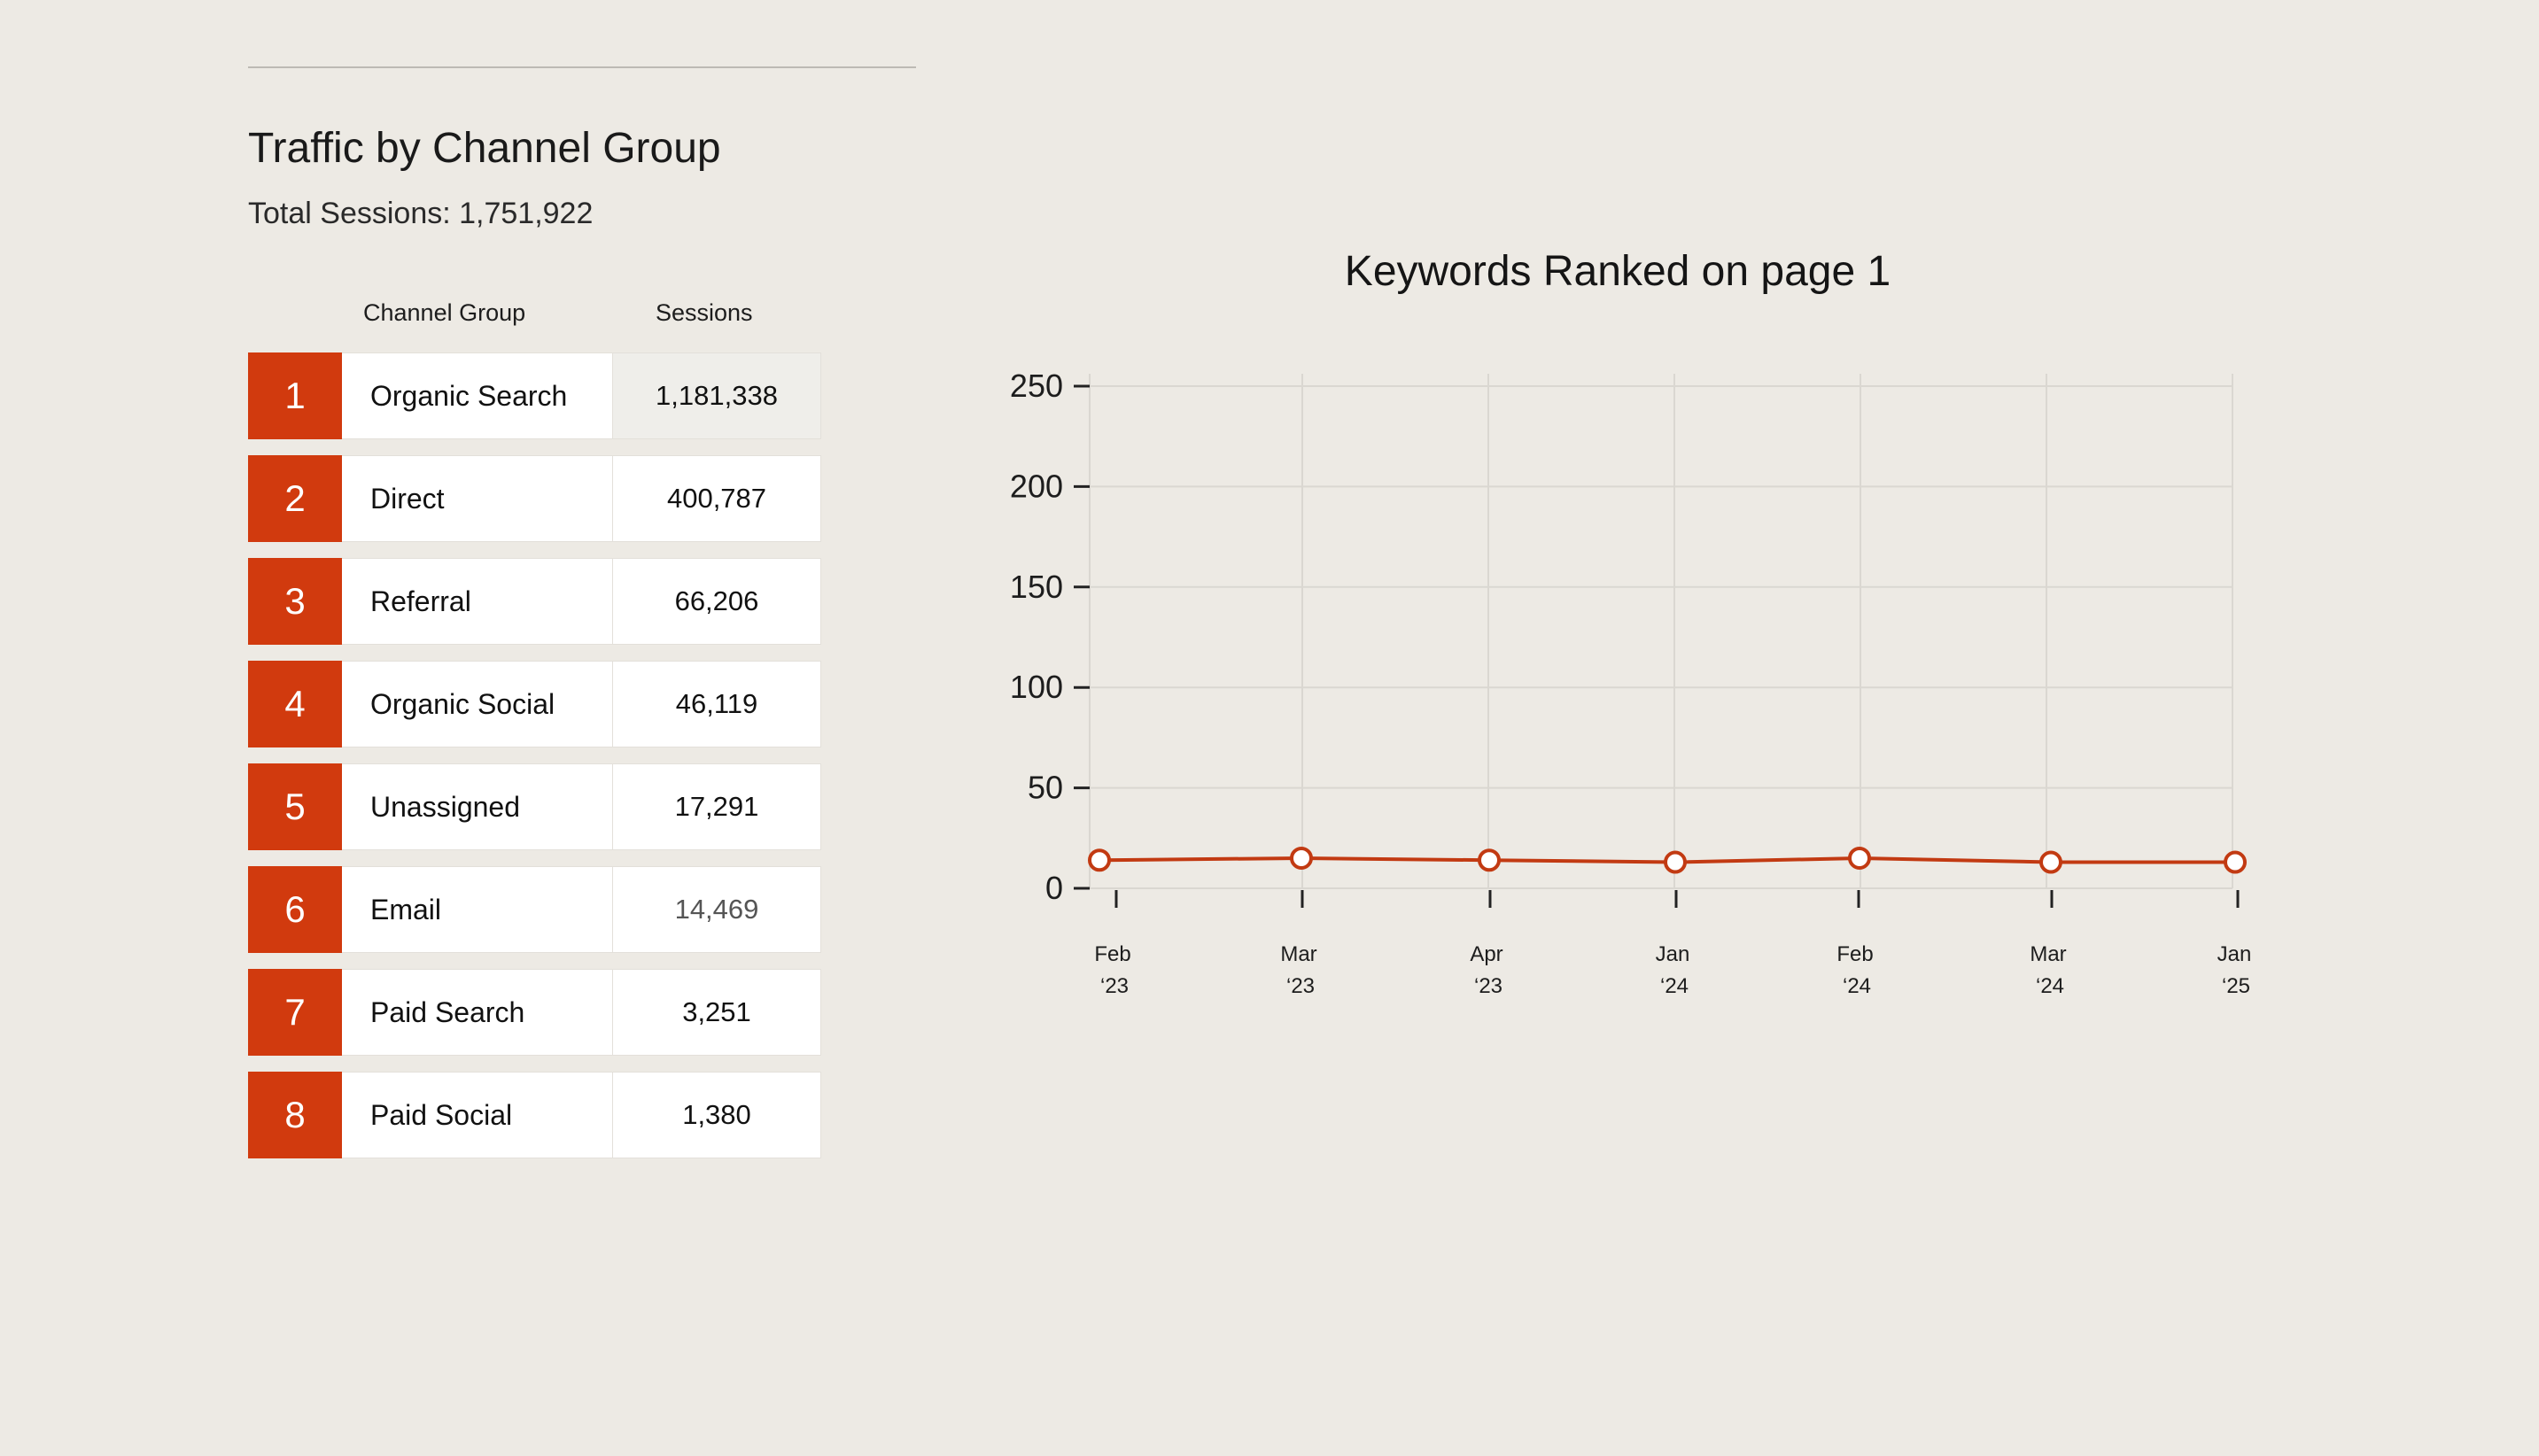 This screenshot has width=2539, height=1456. Describe the element at coordinates (1045, 788) in the screenshot. I see `y-tick-label: 50` at that location.